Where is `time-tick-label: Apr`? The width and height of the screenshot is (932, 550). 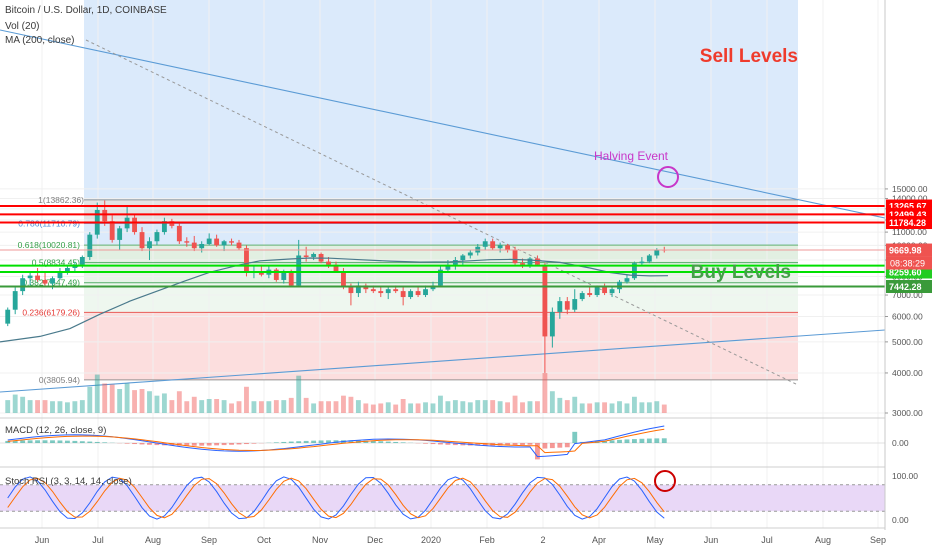 time-tick-label: Apr is located at coordinates (599, 540).